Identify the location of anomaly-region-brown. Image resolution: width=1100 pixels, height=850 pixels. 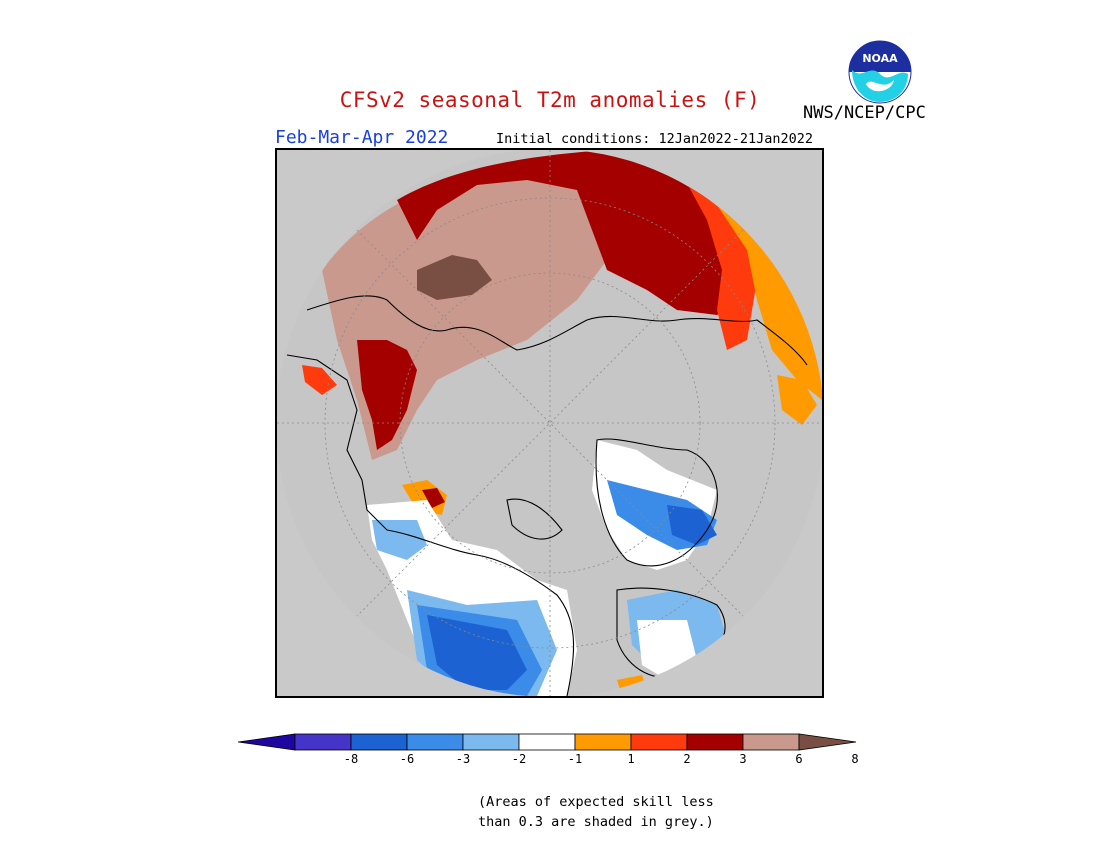
(454, 277).